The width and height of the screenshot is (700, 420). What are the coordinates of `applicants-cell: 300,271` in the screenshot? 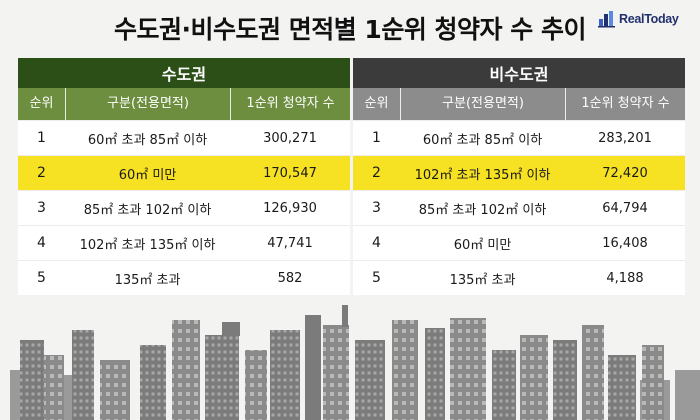 It's located at (290, 138).